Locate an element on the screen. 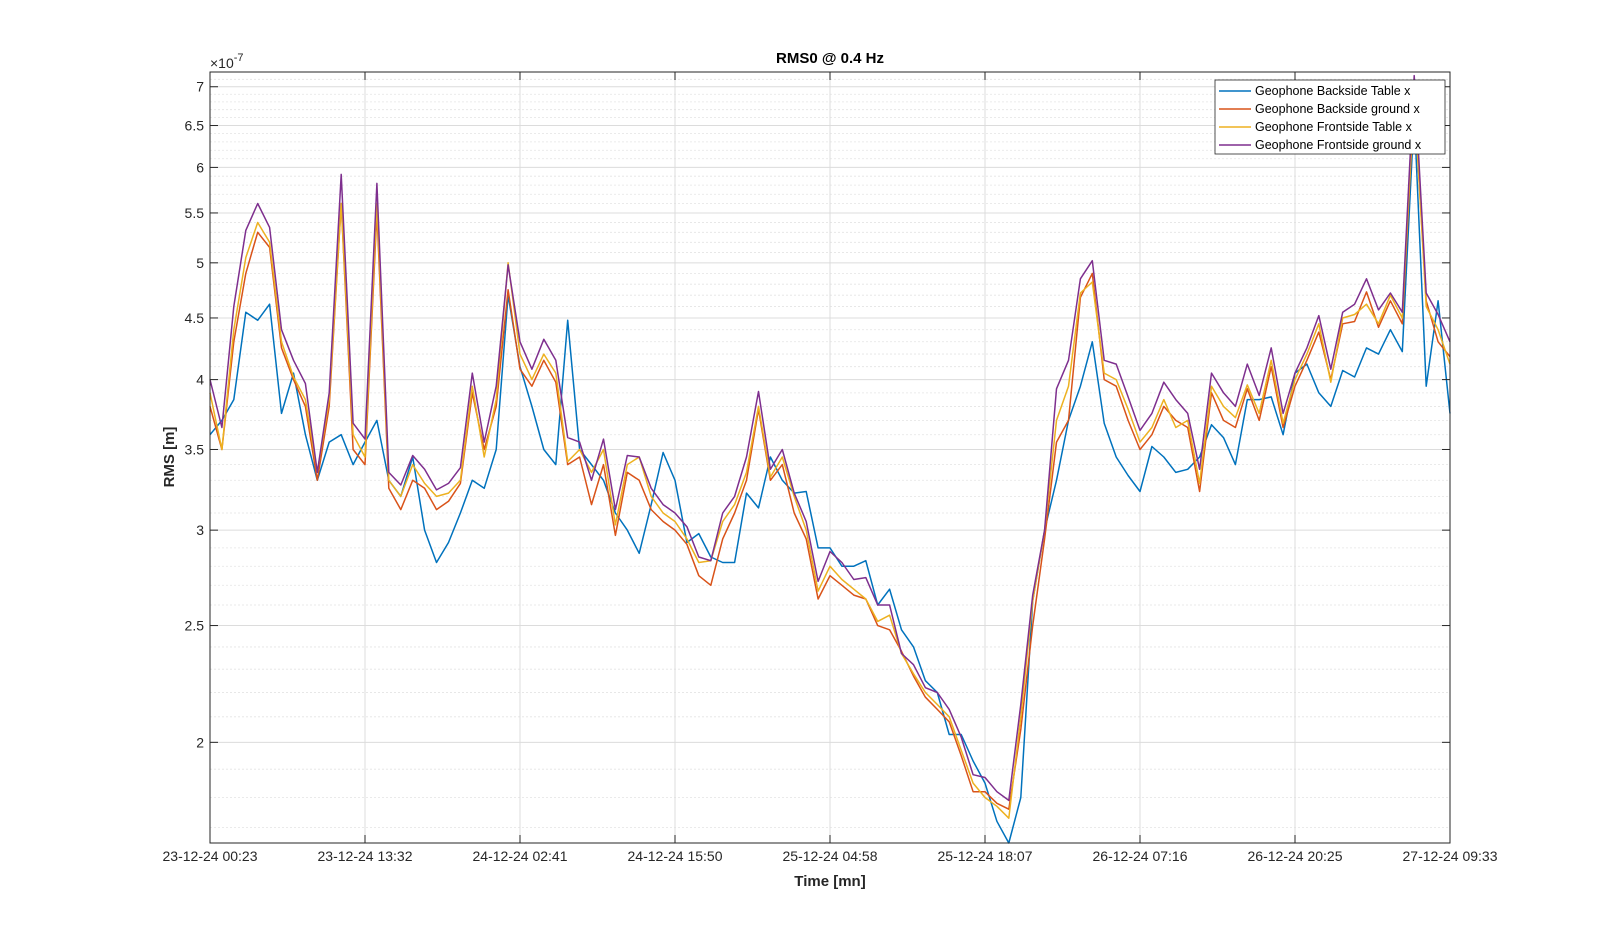  y-exponent-label: ×10⁻⁷ is located at coordinates (227, 61).